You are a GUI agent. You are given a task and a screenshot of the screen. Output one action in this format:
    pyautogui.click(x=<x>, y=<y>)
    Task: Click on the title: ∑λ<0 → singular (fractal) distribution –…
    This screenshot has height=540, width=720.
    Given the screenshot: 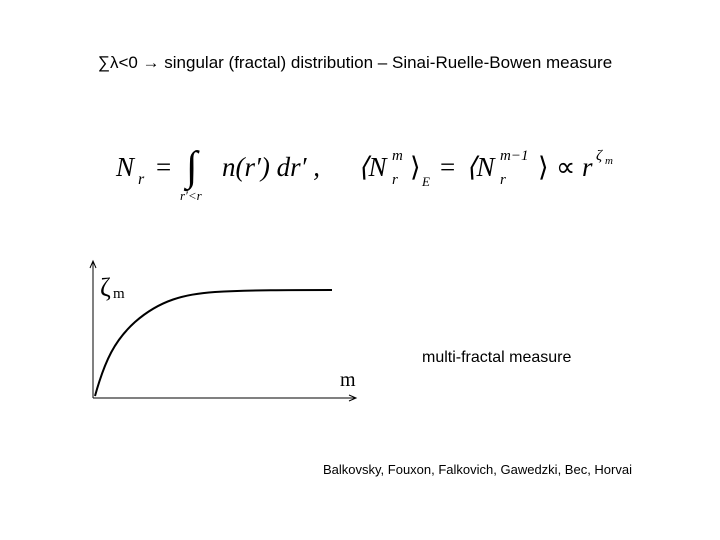 What is the action you would take?
    pyautogui.click(x=355, y=62)
    